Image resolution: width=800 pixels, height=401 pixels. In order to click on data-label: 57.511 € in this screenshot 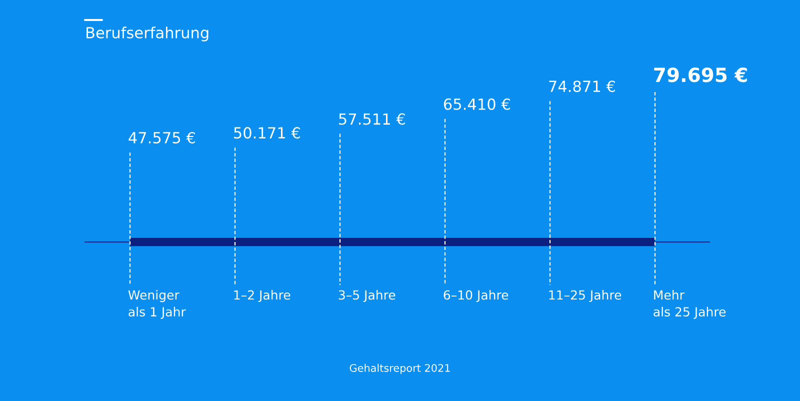, I will do `click(372, 119)`.